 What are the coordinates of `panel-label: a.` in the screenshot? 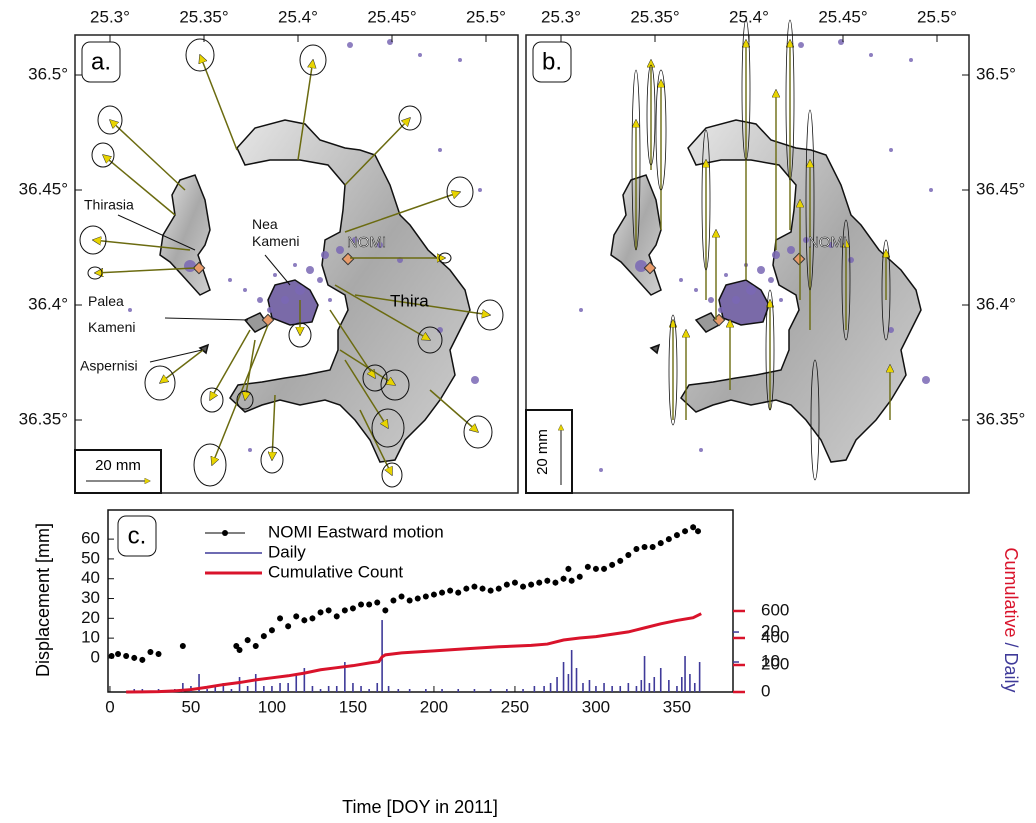 It's located at (101, 61).